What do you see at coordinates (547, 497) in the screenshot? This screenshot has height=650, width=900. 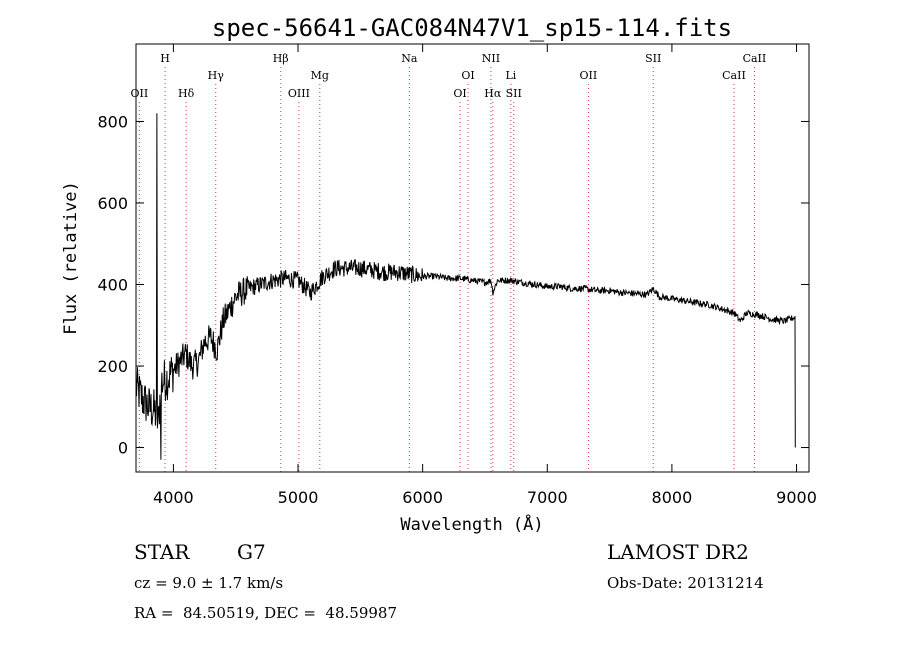 I see `x-tick-label: 7000` at bounding box center [547, 497].